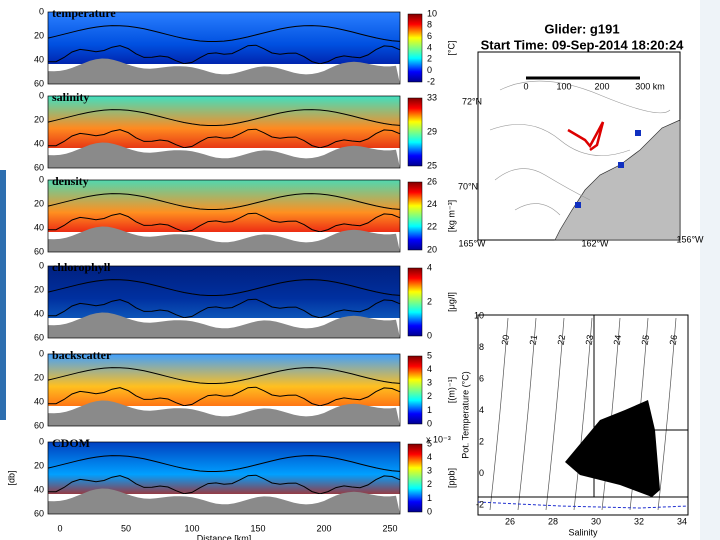 The width and height of the screenshot is (720, 540). What do you see at coordinates (480, 504) in the screenshot?
I see `ts-y-tick-label: -2` at bounding box center [480, 504].